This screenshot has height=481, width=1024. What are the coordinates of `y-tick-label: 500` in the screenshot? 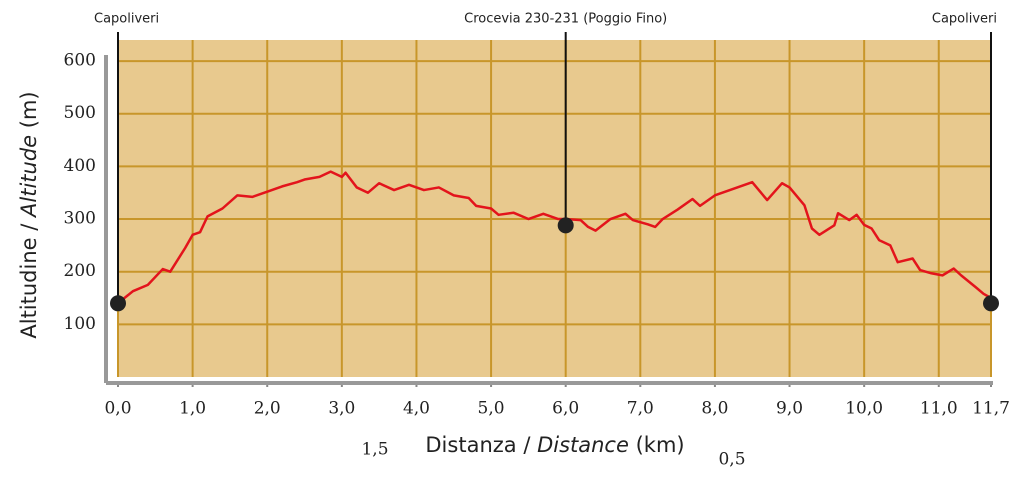 It's located at (80, 113).